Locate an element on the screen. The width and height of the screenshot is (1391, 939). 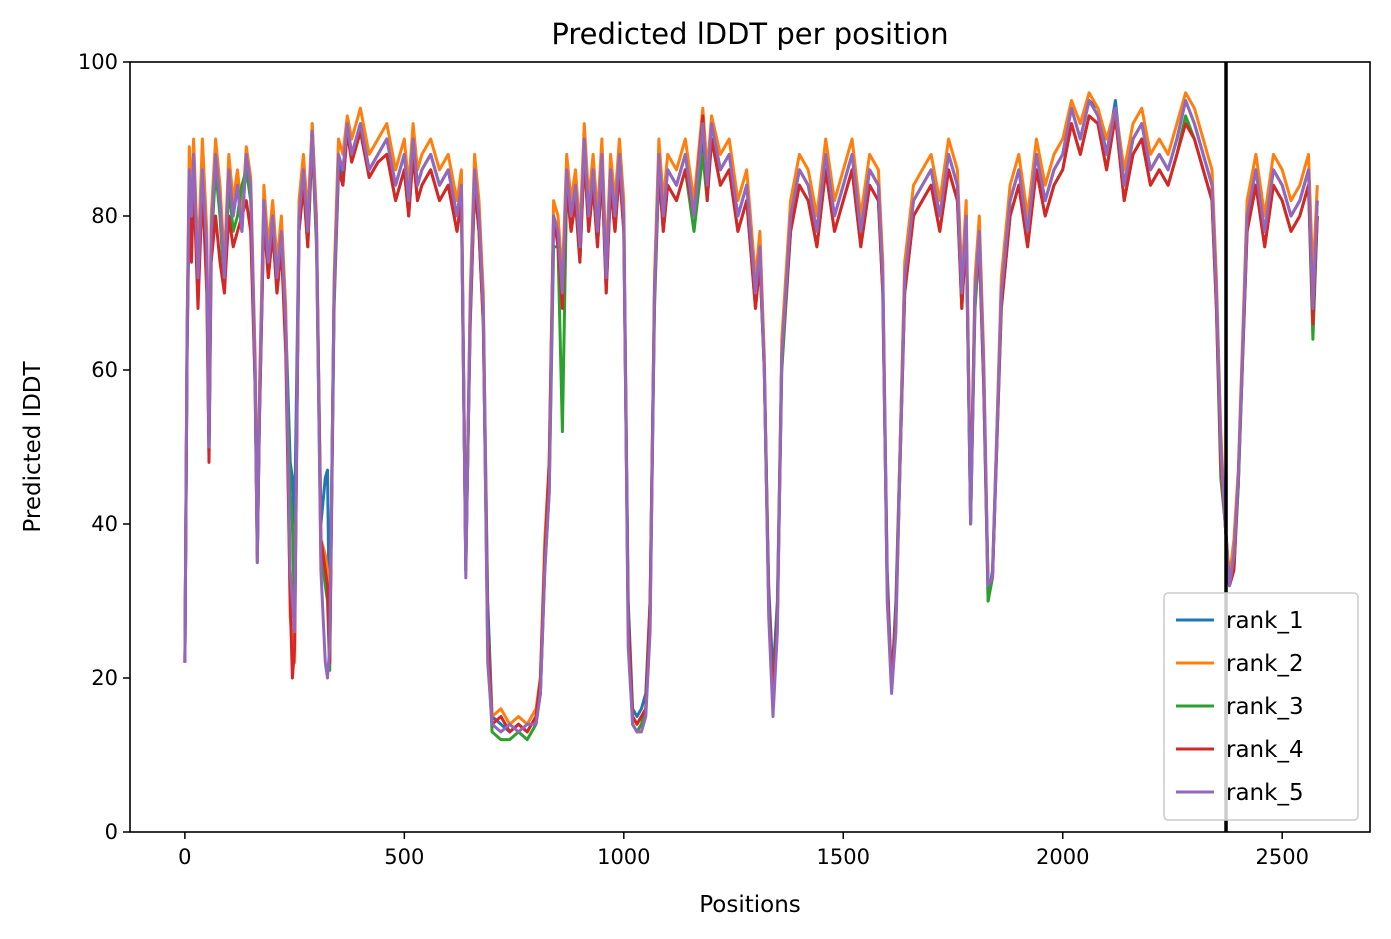
x-axis: 0 500 1000 1500 2000 2500 is located at coordinates (743, 850).